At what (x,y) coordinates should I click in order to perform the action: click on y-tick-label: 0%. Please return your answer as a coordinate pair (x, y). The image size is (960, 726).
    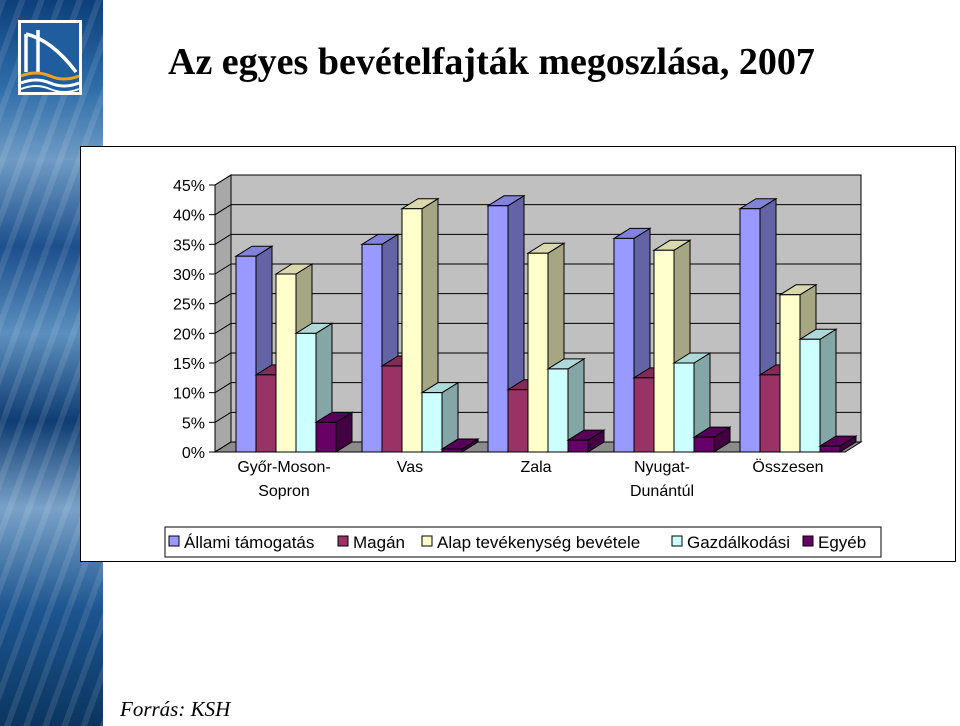
    Looking at the image, I should click on (193, 453).